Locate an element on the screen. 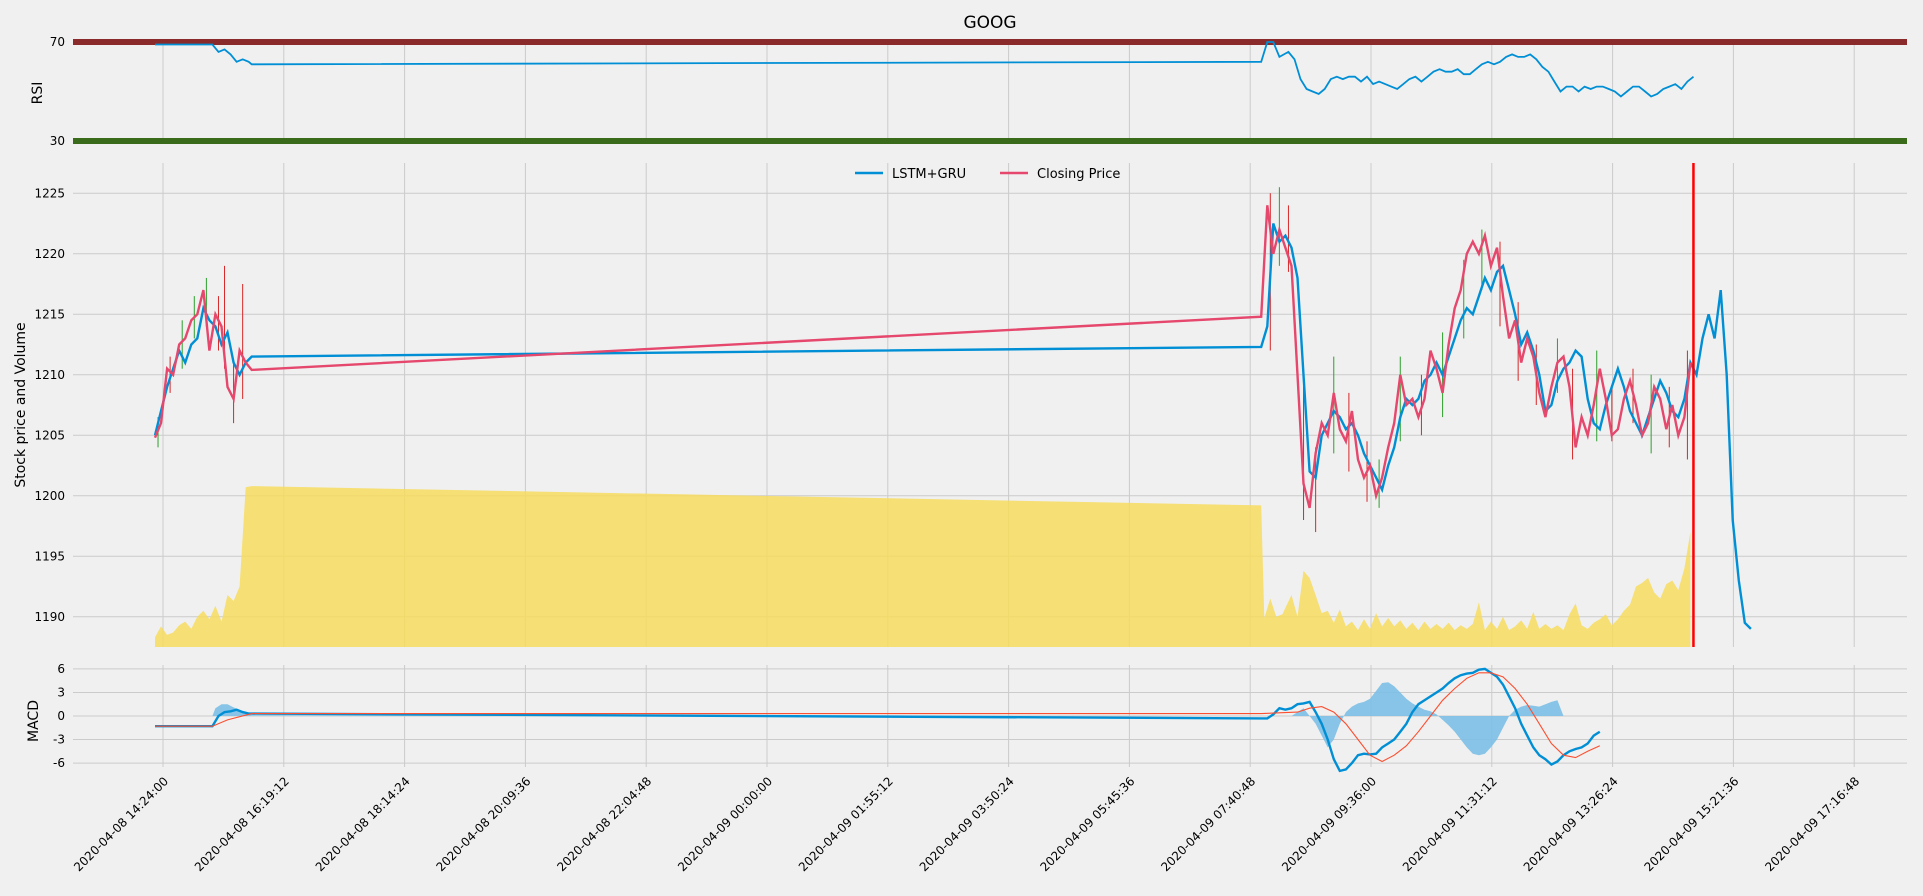 This screenshot has width=1923, height=896. chart-title: GOOG is located at coordinates (989, 23).